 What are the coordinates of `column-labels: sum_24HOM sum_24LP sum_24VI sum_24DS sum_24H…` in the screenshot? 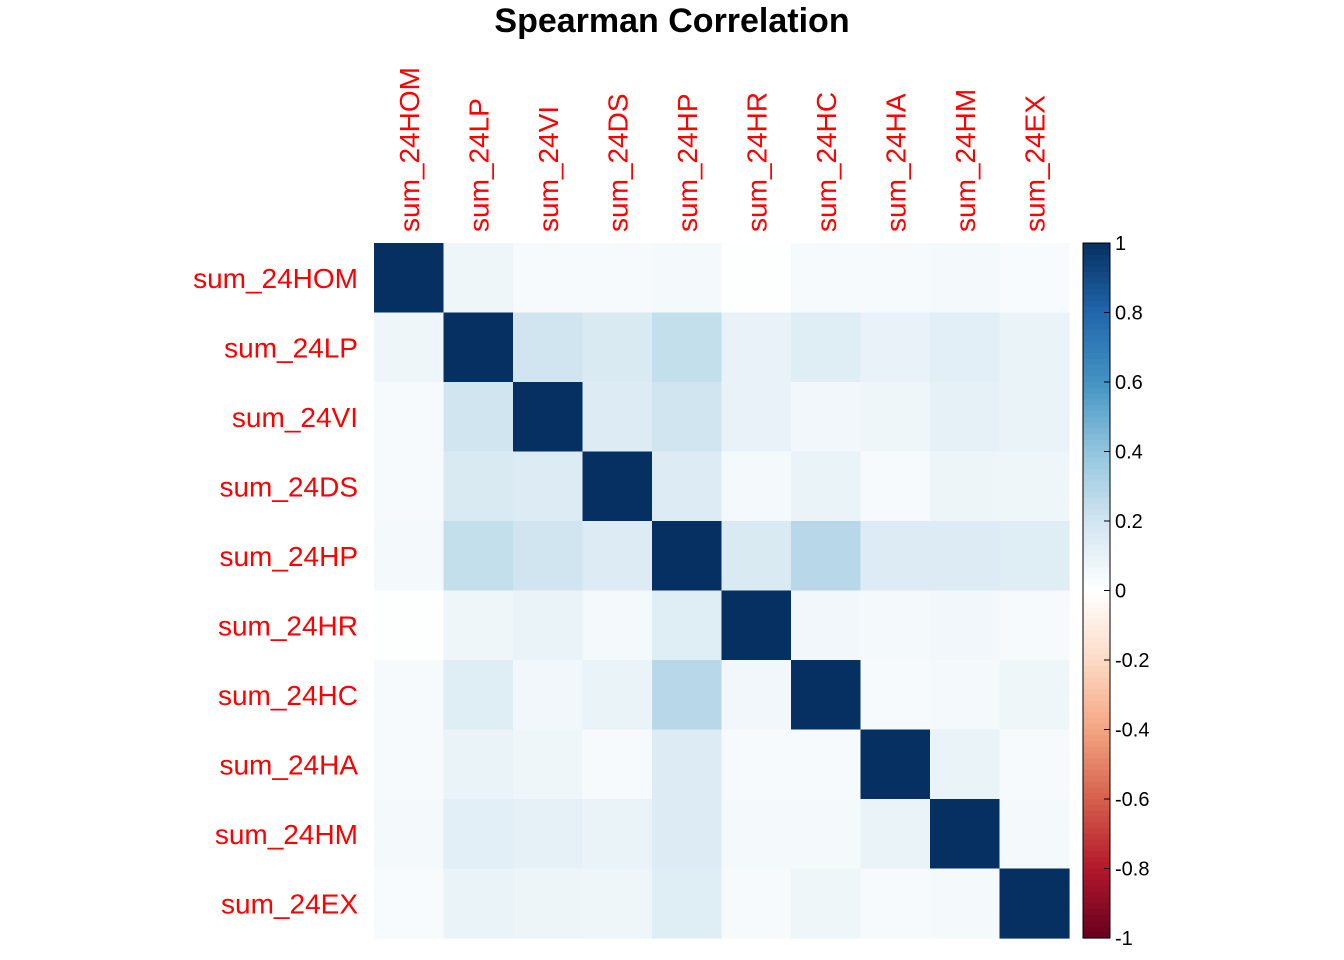 It's located at (722, 149).